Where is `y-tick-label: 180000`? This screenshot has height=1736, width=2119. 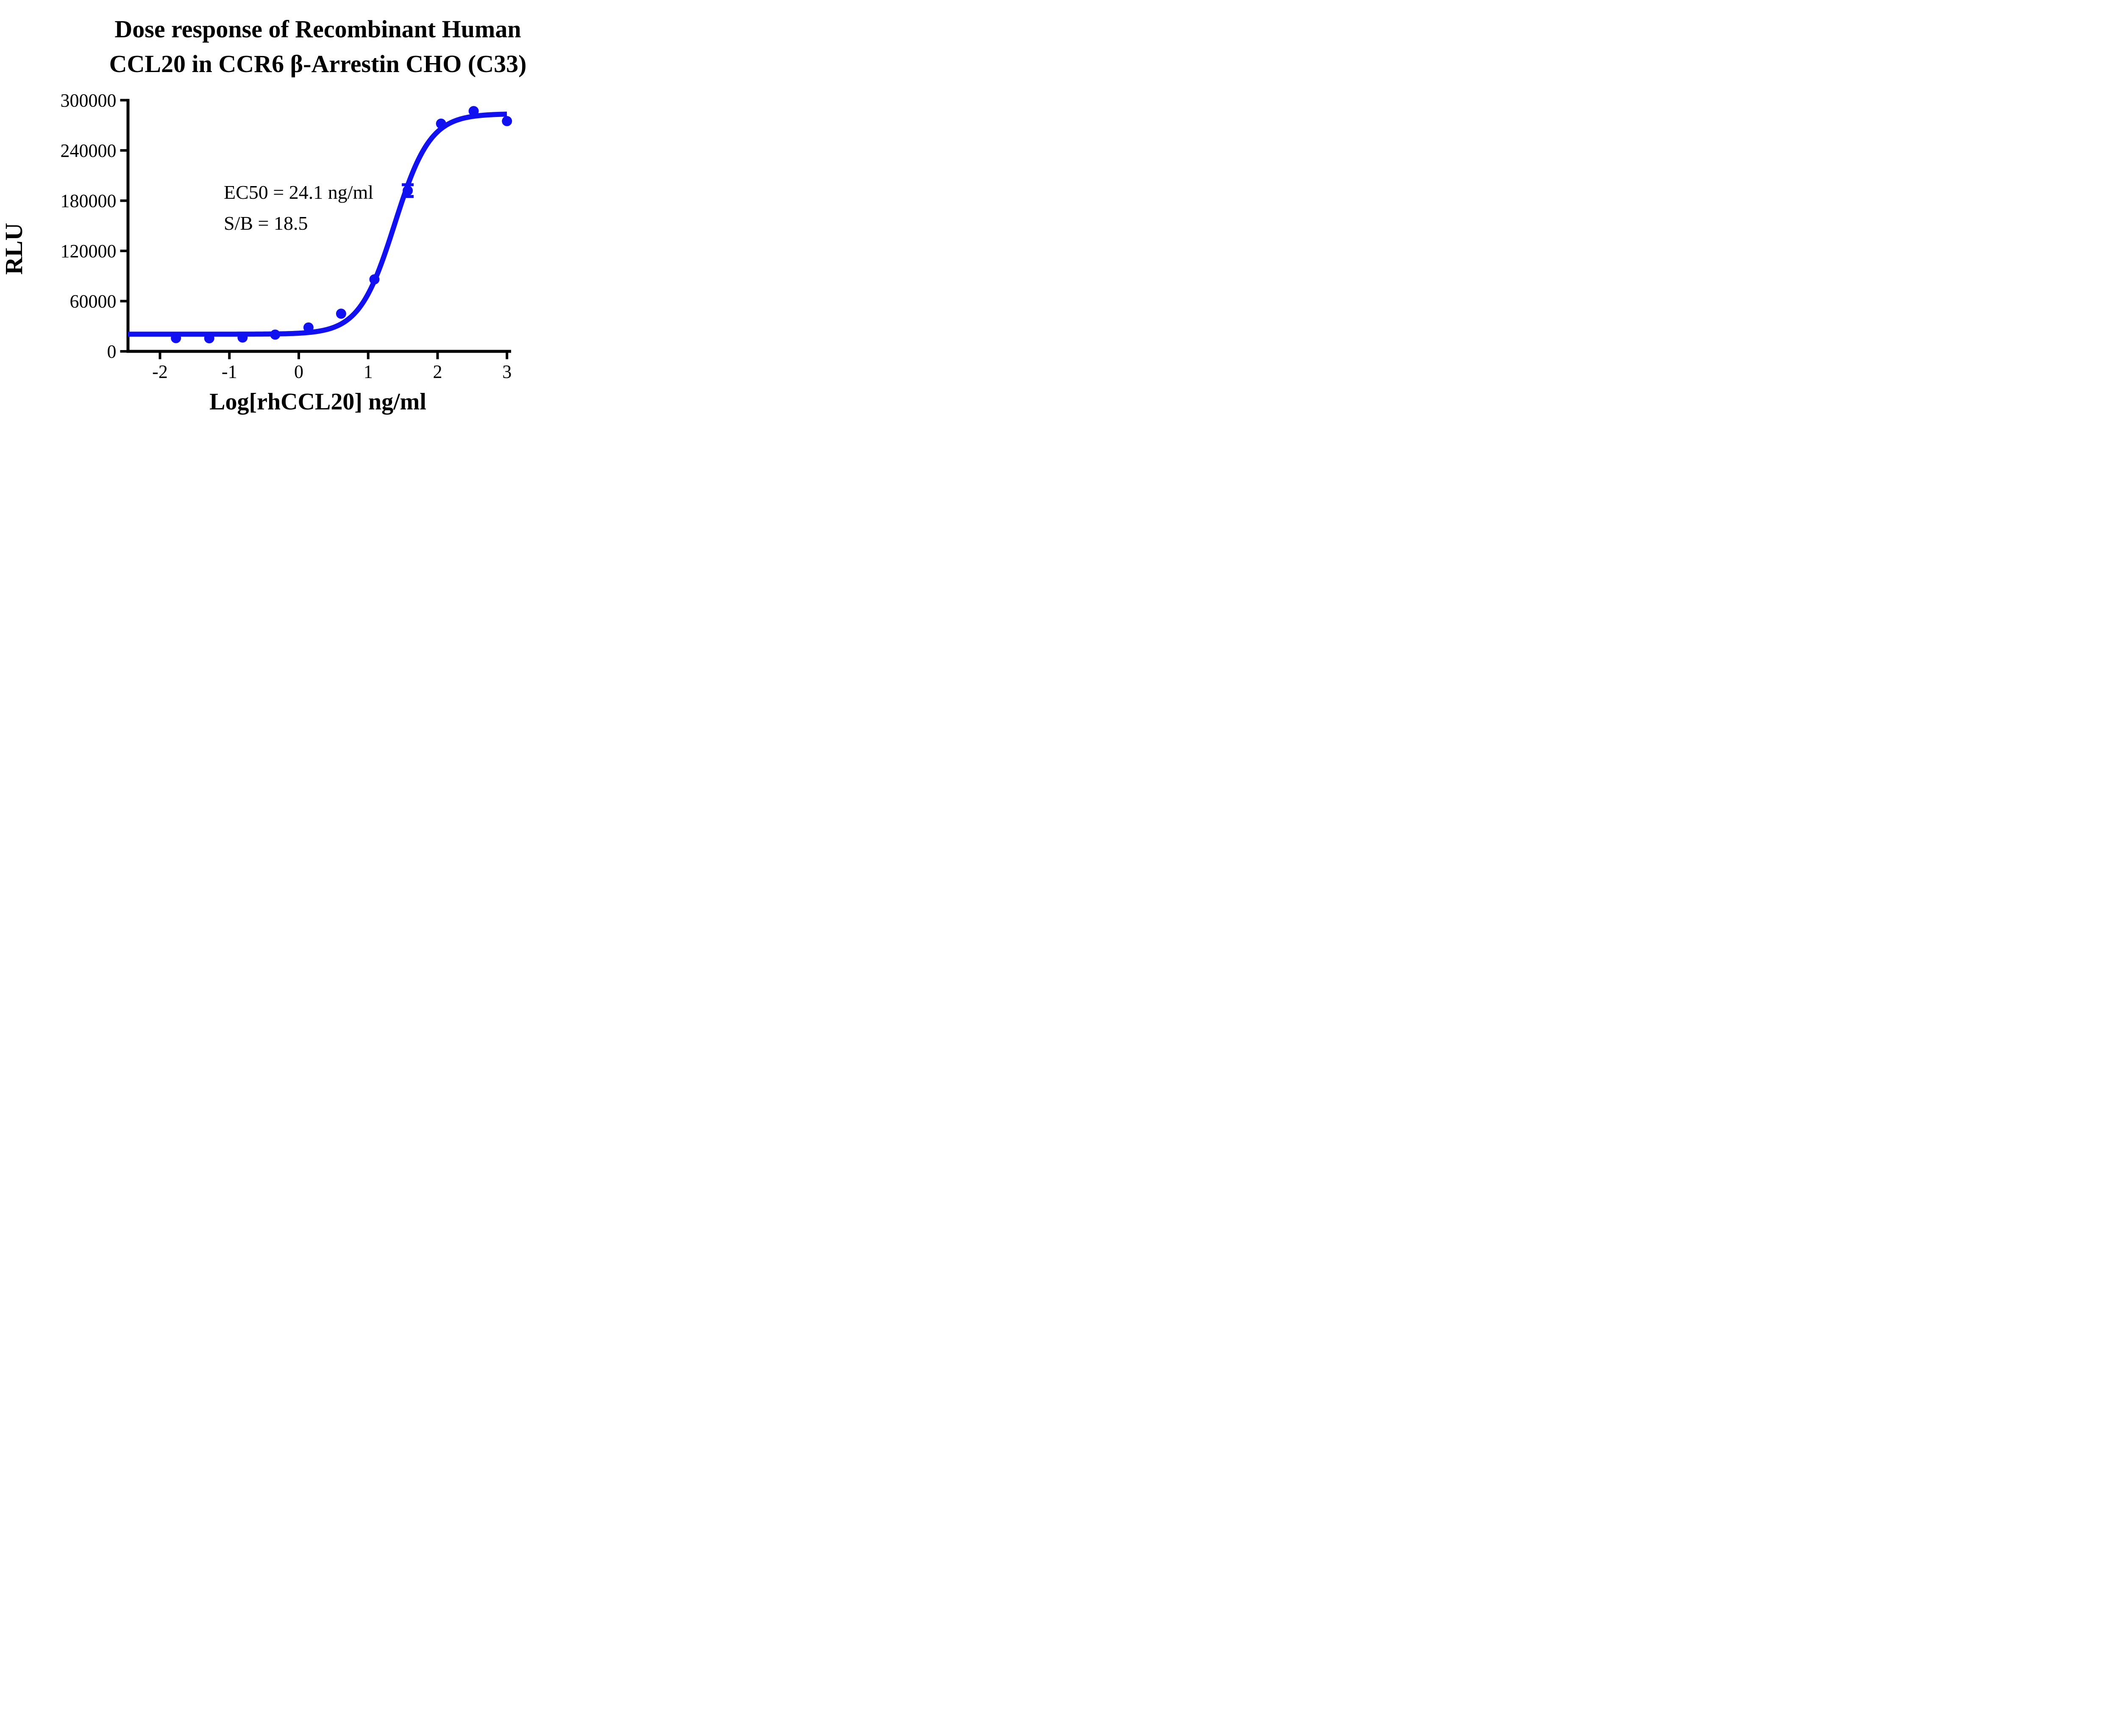
y-tick-label: 180000 is located at coordinates (89, 200).